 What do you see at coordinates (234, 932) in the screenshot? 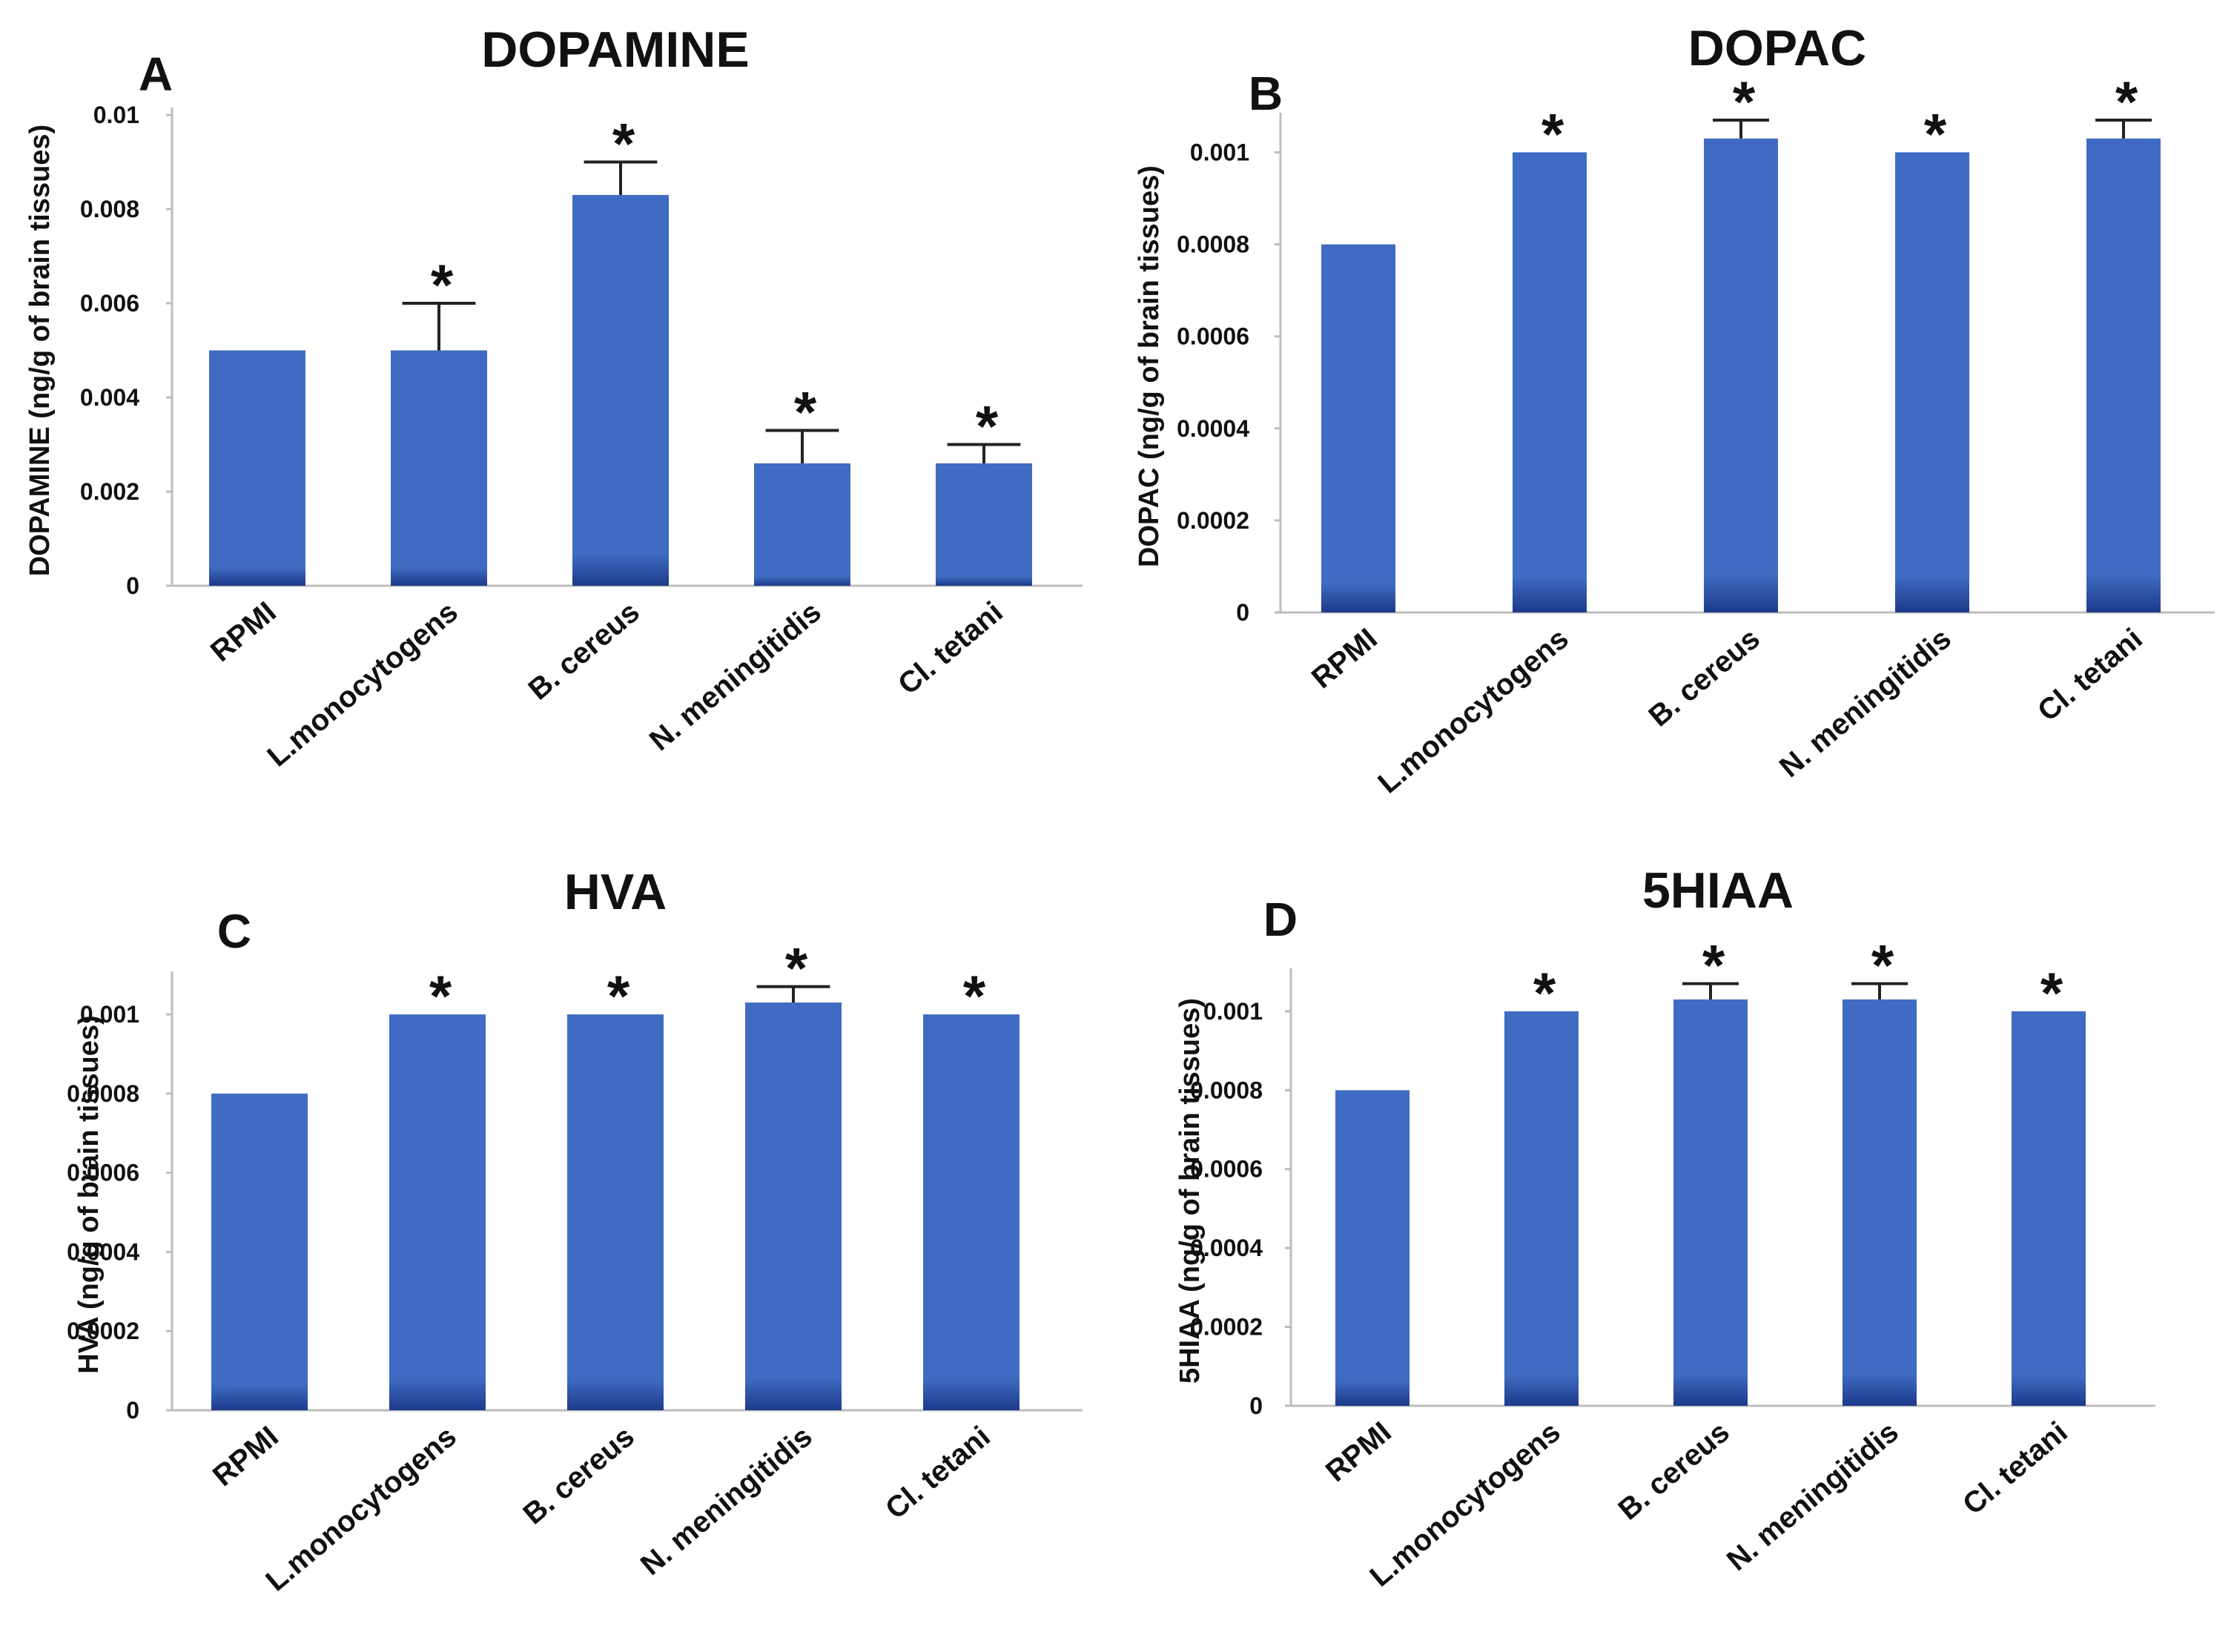
I see `panel-letter: C` at bounding box center [234, 932].